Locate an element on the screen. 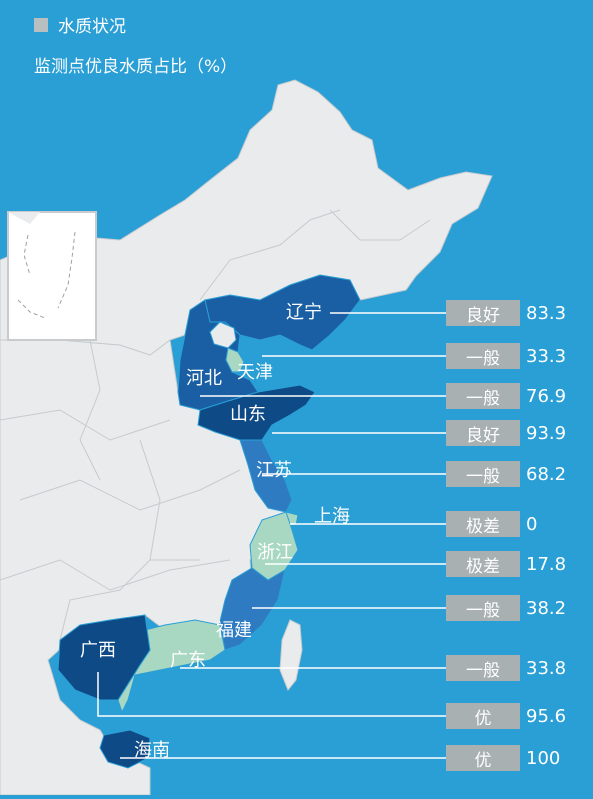 Image resolution: width=593 pixels, height=799 pixels. label-zhejiang: 浙江 is located at coordinates (275, 552).